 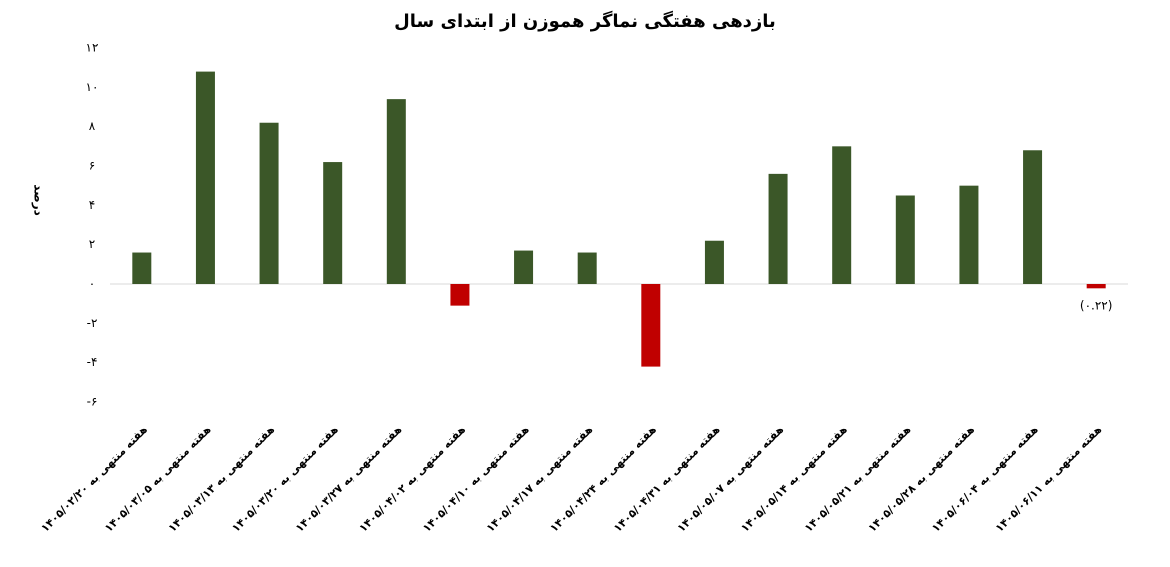 What do you see at coordinates (92, 205) in the screenshot?
I see `y-tick-label: ۴` at bounding box center [92, 205].